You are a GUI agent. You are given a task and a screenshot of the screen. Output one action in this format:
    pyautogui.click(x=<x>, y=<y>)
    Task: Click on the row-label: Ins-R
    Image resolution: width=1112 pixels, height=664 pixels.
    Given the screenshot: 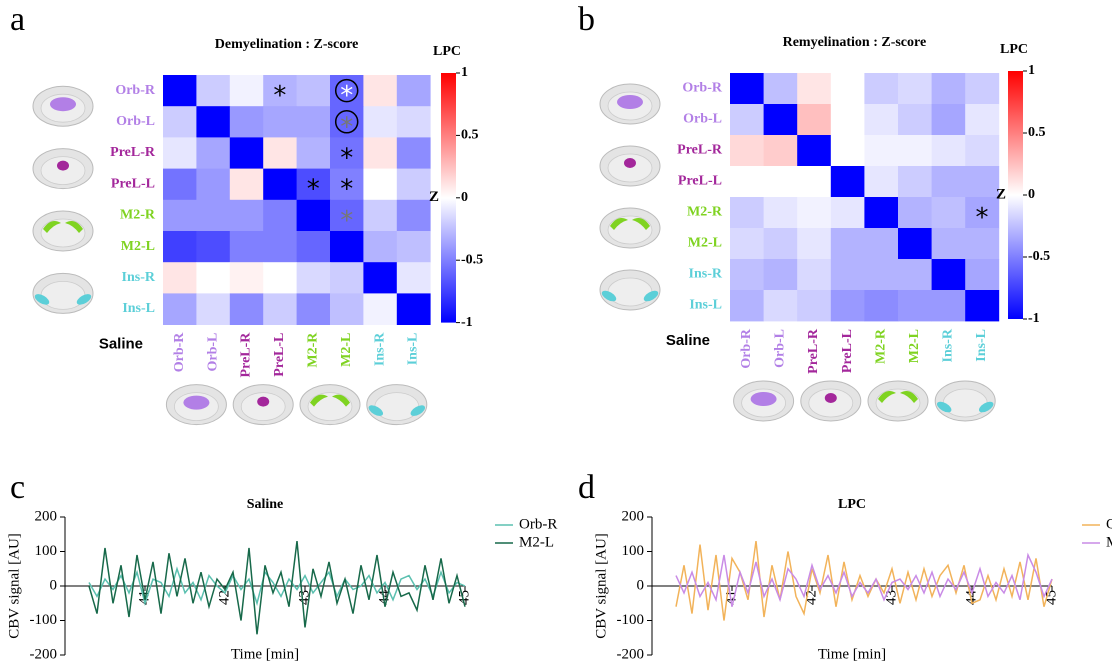 What is the action you would take?
    pyautogui.click(x=139, y=277)
    